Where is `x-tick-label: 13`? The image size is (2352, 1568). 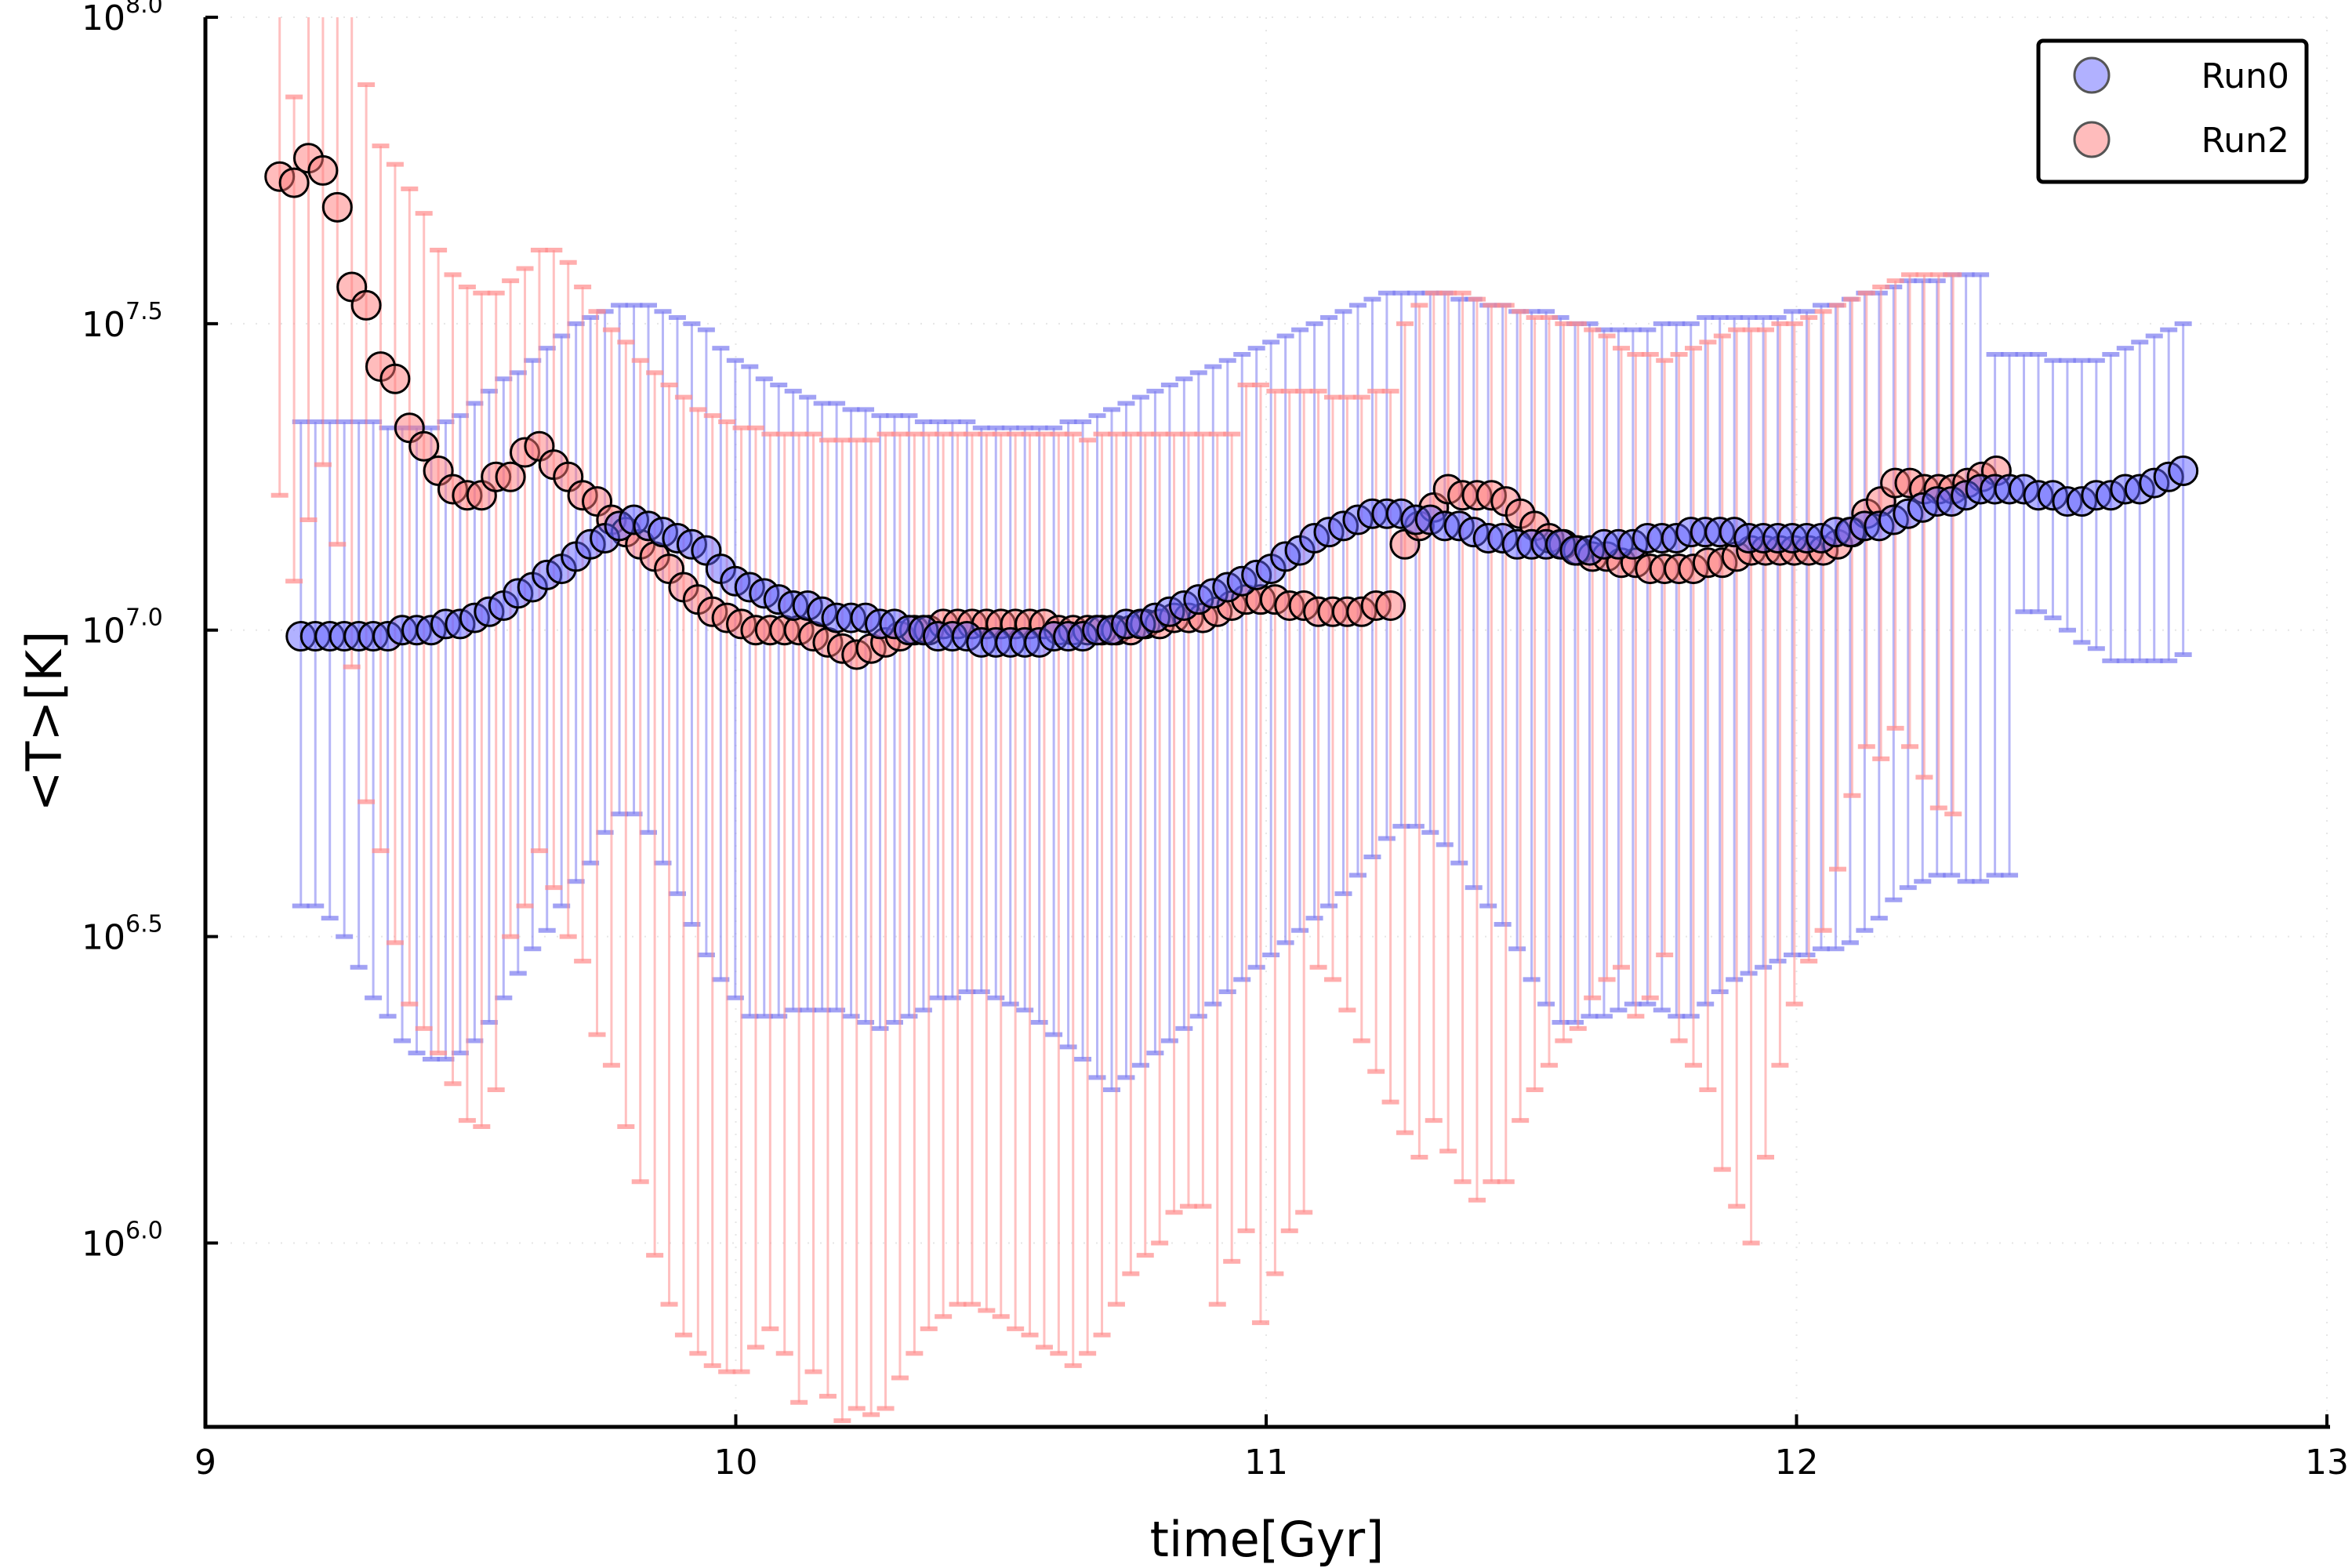 x-tick-label: 13 is located at coordinates (2327, 1463).